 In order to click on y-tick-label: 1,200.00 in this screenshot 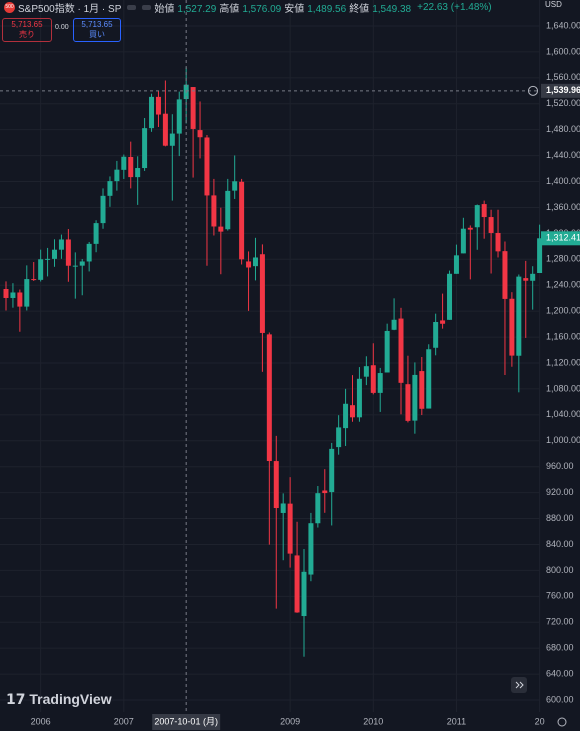, I will do `click(563, 311)`.